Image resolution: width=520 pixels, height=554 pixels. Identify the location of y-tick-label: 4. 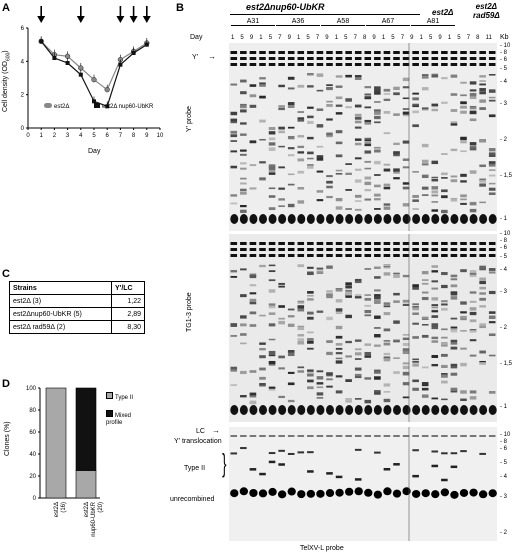
(23, 62).